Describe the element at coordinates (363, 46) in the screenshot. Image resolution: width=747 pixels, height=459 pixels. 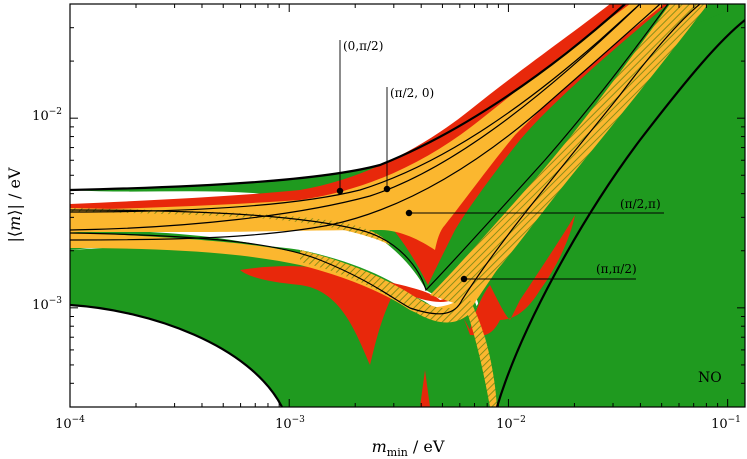
I see `annotation-0-pi2: (0,π/2)` at that location.